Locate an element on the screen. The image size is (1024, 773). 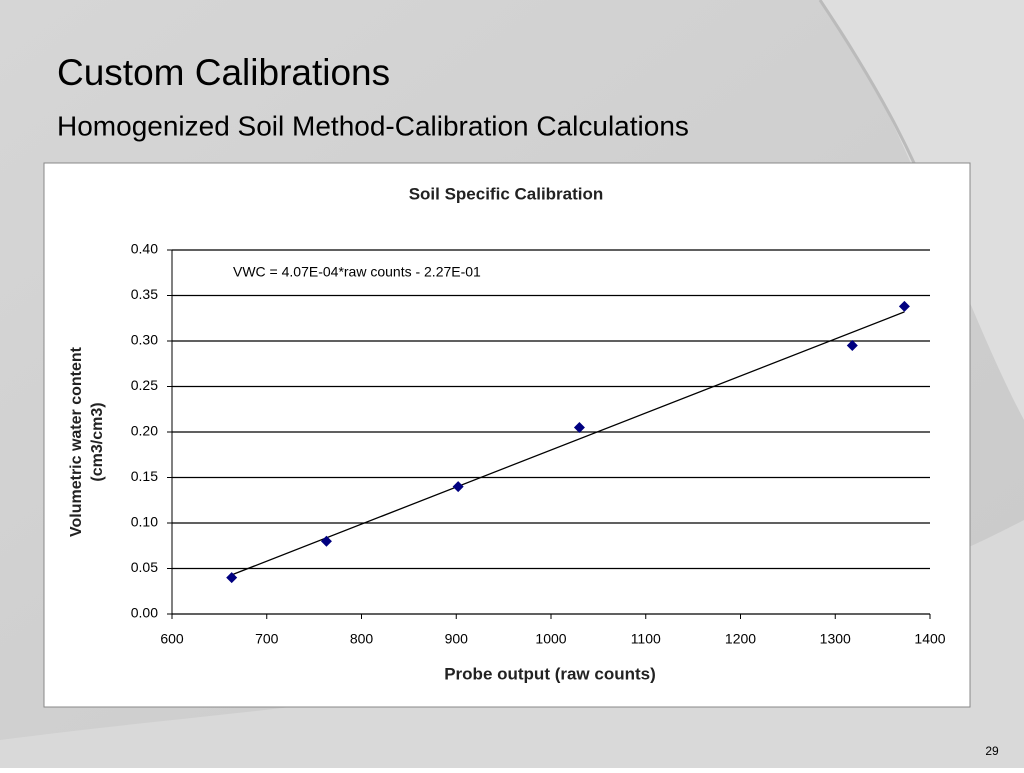
y-tick-label: 0.10 is located at coordinates (144, 522).